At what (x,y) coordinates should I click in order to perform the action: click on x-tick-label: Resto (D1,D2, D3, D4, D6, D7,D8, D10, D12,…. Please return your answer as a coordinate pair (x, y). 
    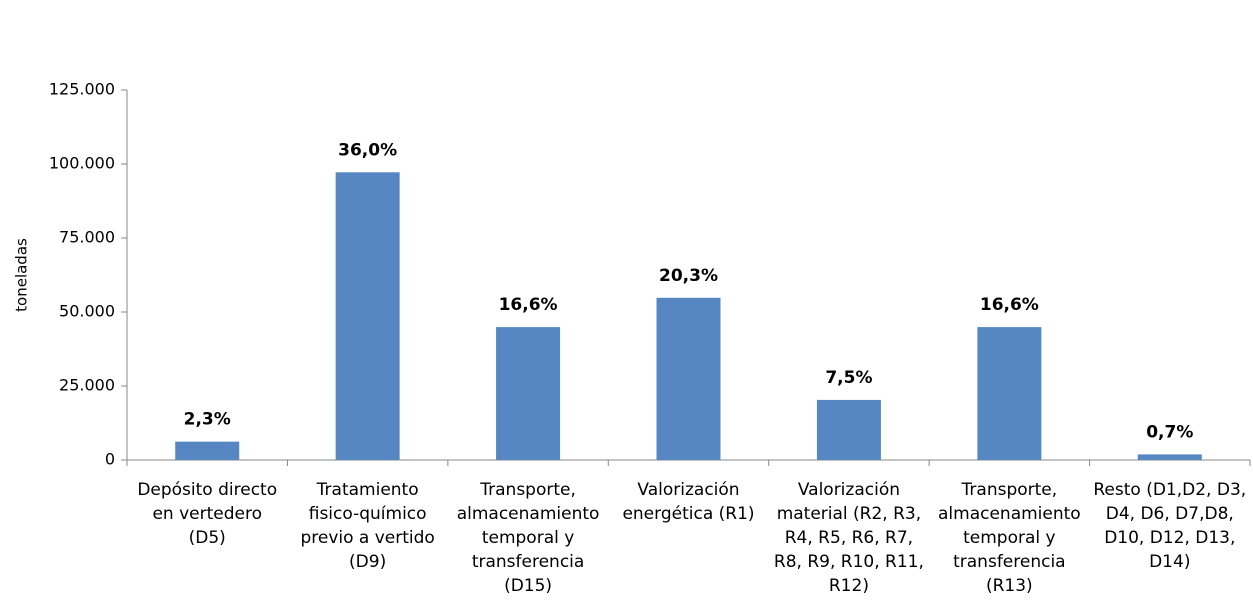
    Looking at the image, I should click on (1169, 526).